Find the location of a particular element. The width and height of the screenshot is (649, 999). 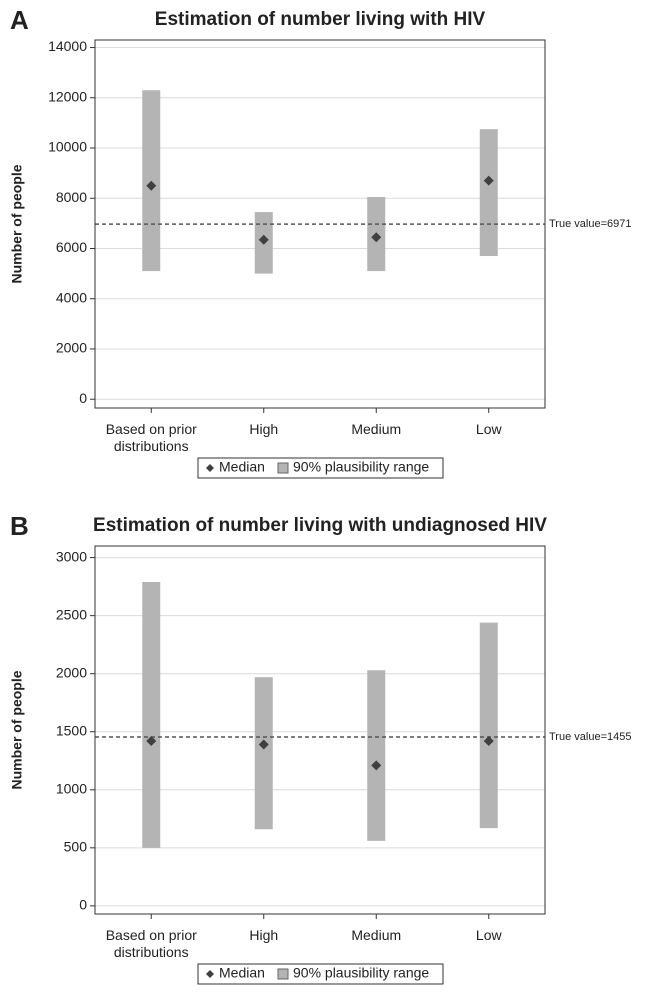

panel-label: B is located at coordinates (19, 526).